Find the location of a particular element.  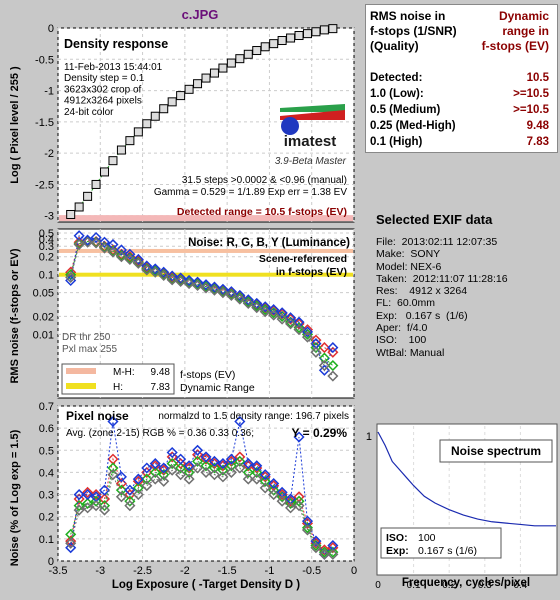

legend-h-value: 7.83 is located at coordinates (161, 387).